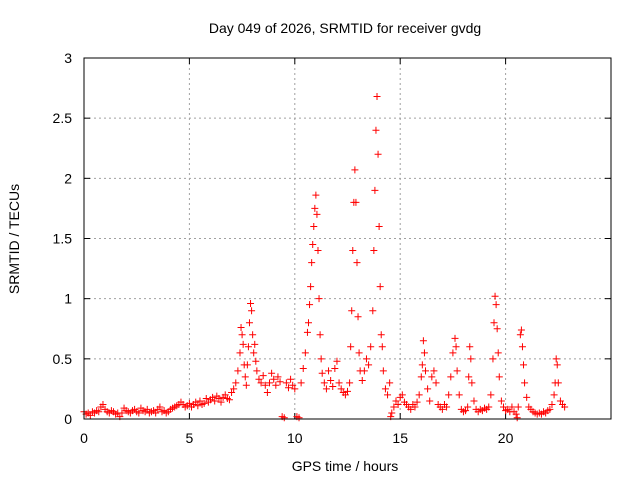 The height and width of the screenshot is (480, 640). Describe the element at coordinates (190, 438) in the screenshot. I see `x-tick-label: 5` at that location.